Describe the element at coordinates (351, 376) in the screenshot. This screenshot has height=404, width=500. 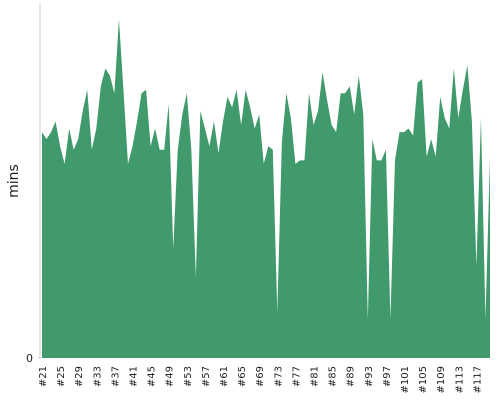
I see `x-tick-label: #89` at that location.